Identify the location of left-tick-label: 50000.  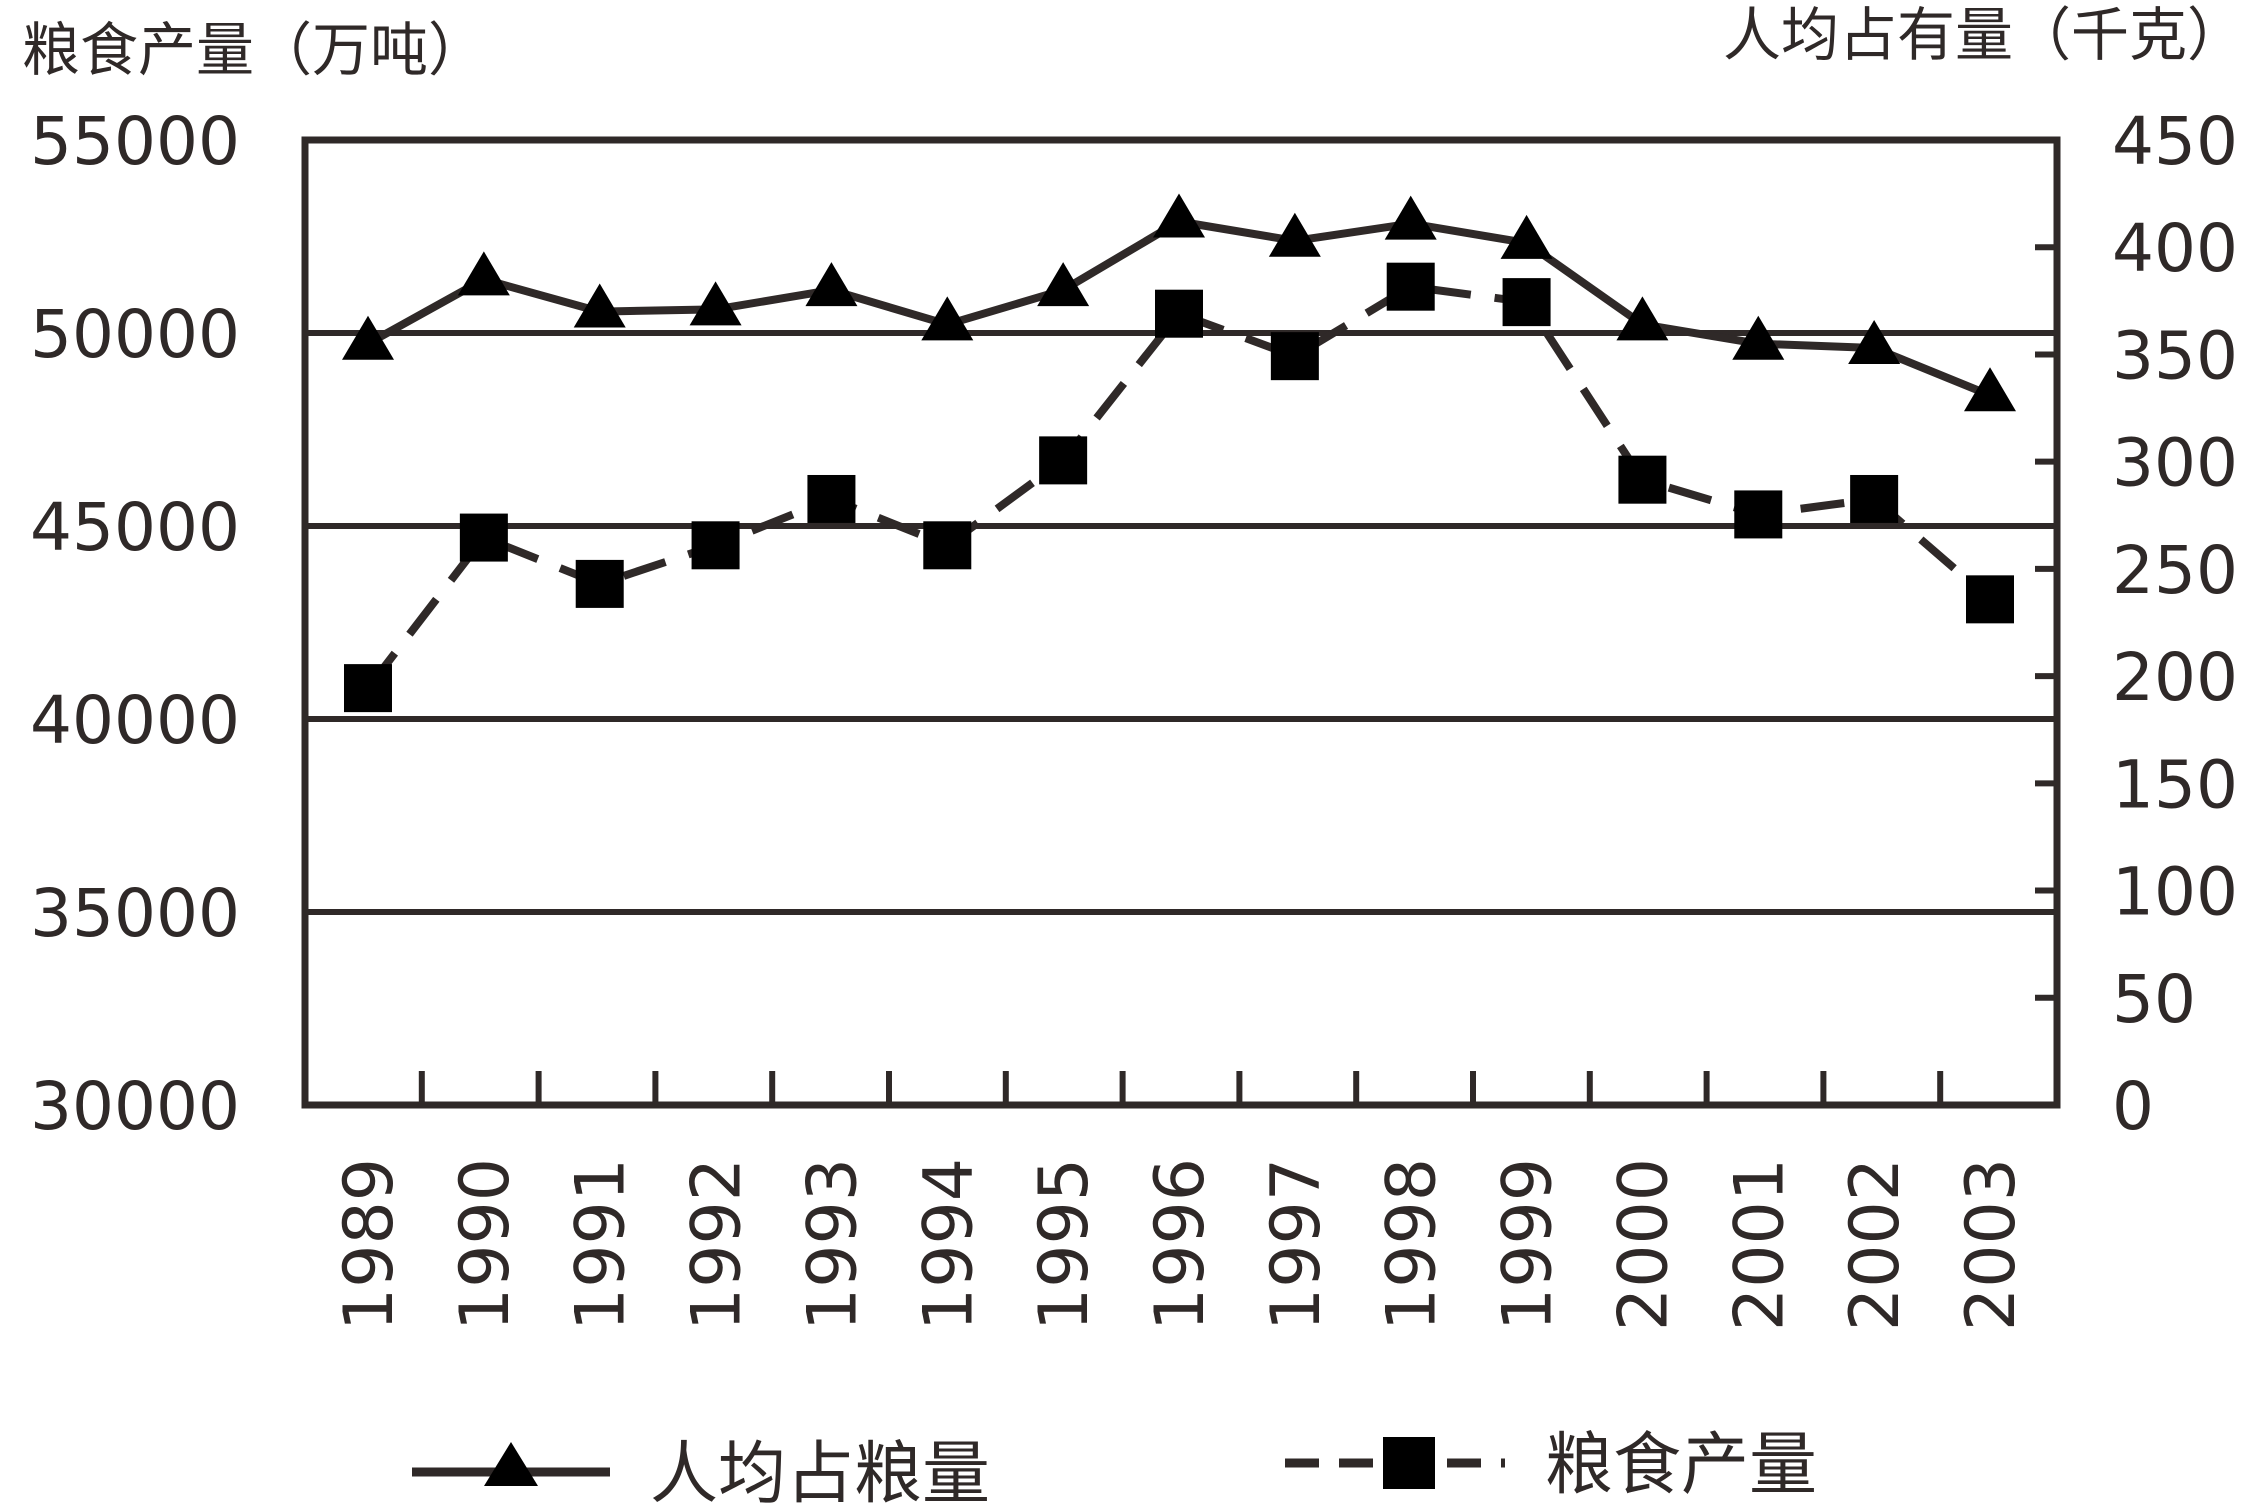
(135, 334).